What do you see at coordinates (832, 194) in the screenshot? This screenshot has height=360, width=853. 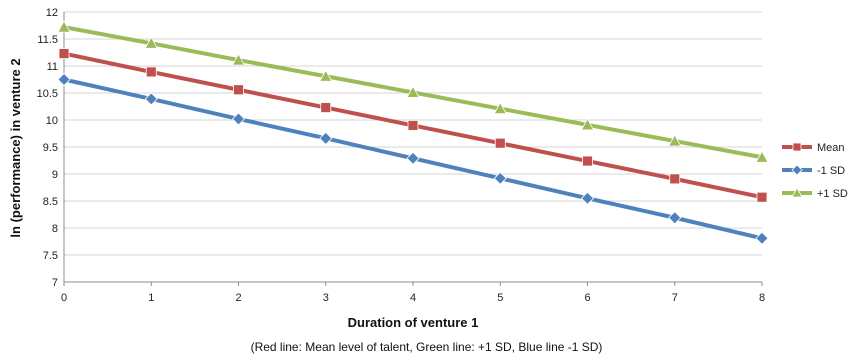 I see `legend-label: +1 SD` at bounding box center [832, 194].